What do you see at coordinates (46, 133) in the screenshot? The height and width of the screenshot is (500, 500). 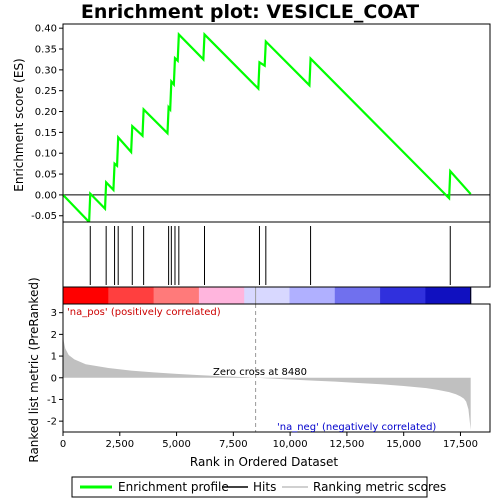 I see `es-y-tick-label: 0.15` at bounding box center [46, 133].